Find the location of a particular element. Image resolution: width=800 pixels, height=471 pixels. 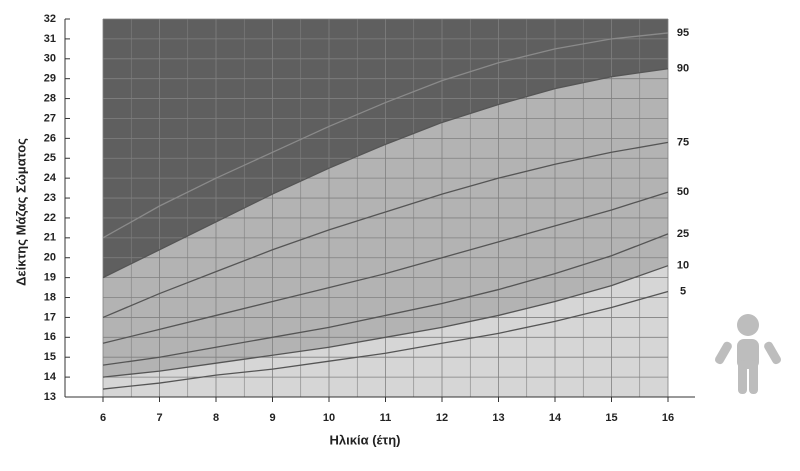

legend-label: 25 is located at coordinates (683, 234).